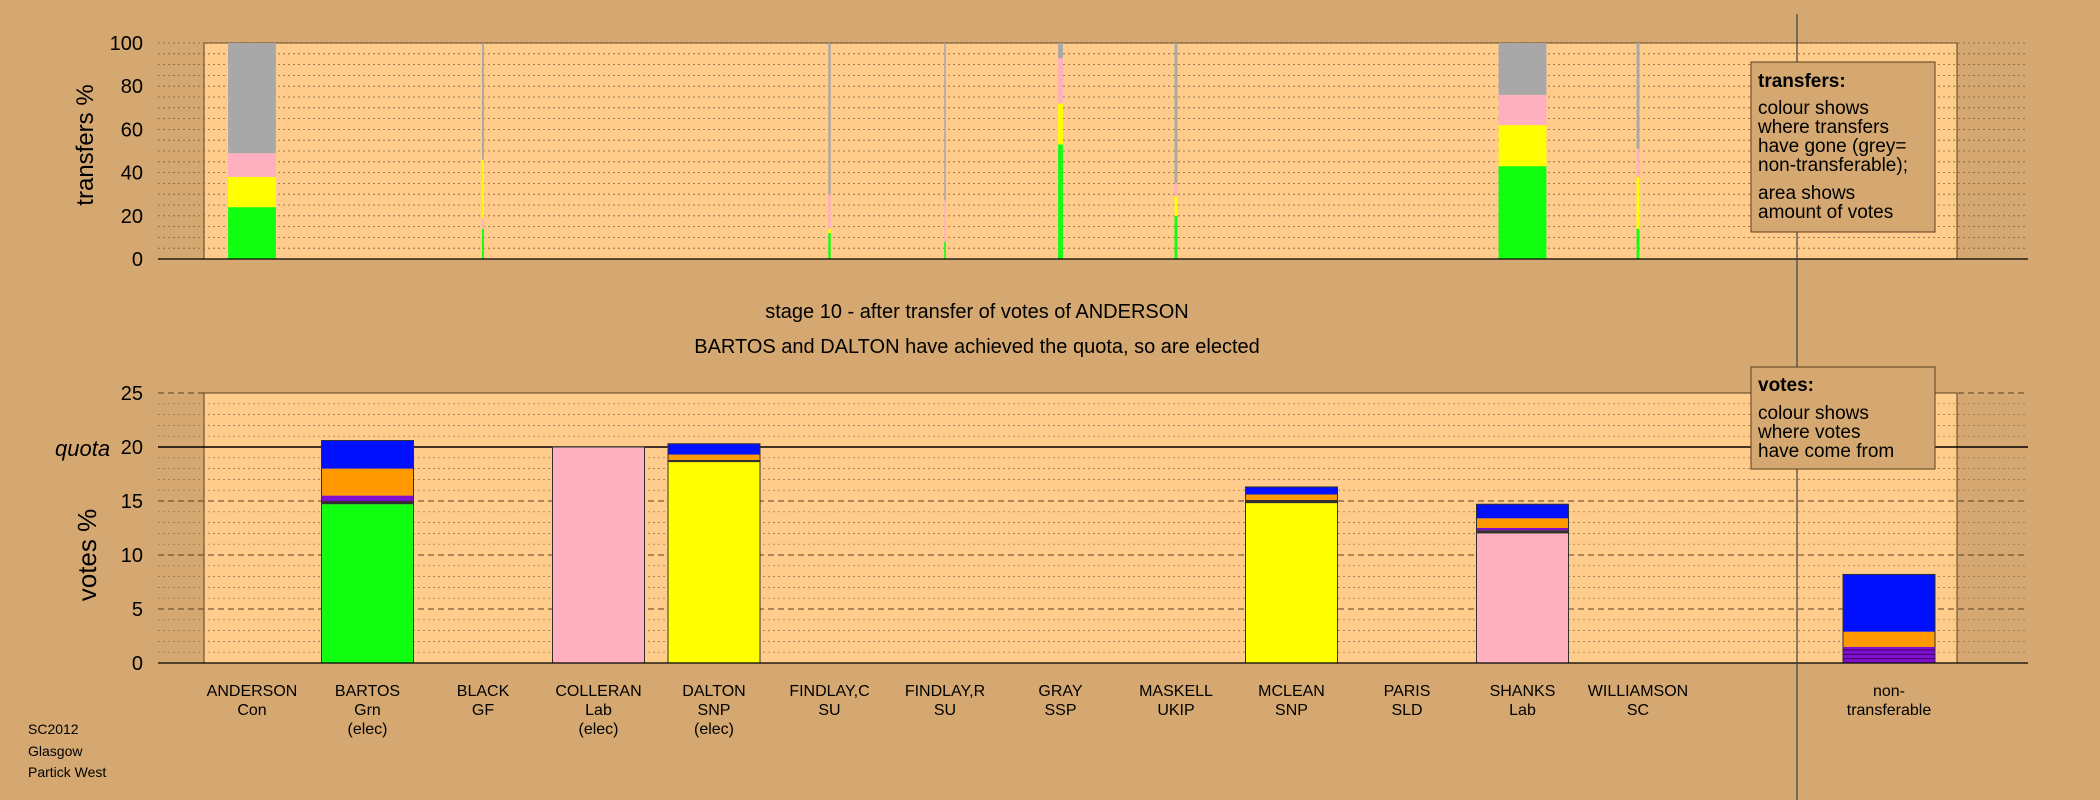  I want to click on candidate-label: COLLERAN, so click(598, 691).